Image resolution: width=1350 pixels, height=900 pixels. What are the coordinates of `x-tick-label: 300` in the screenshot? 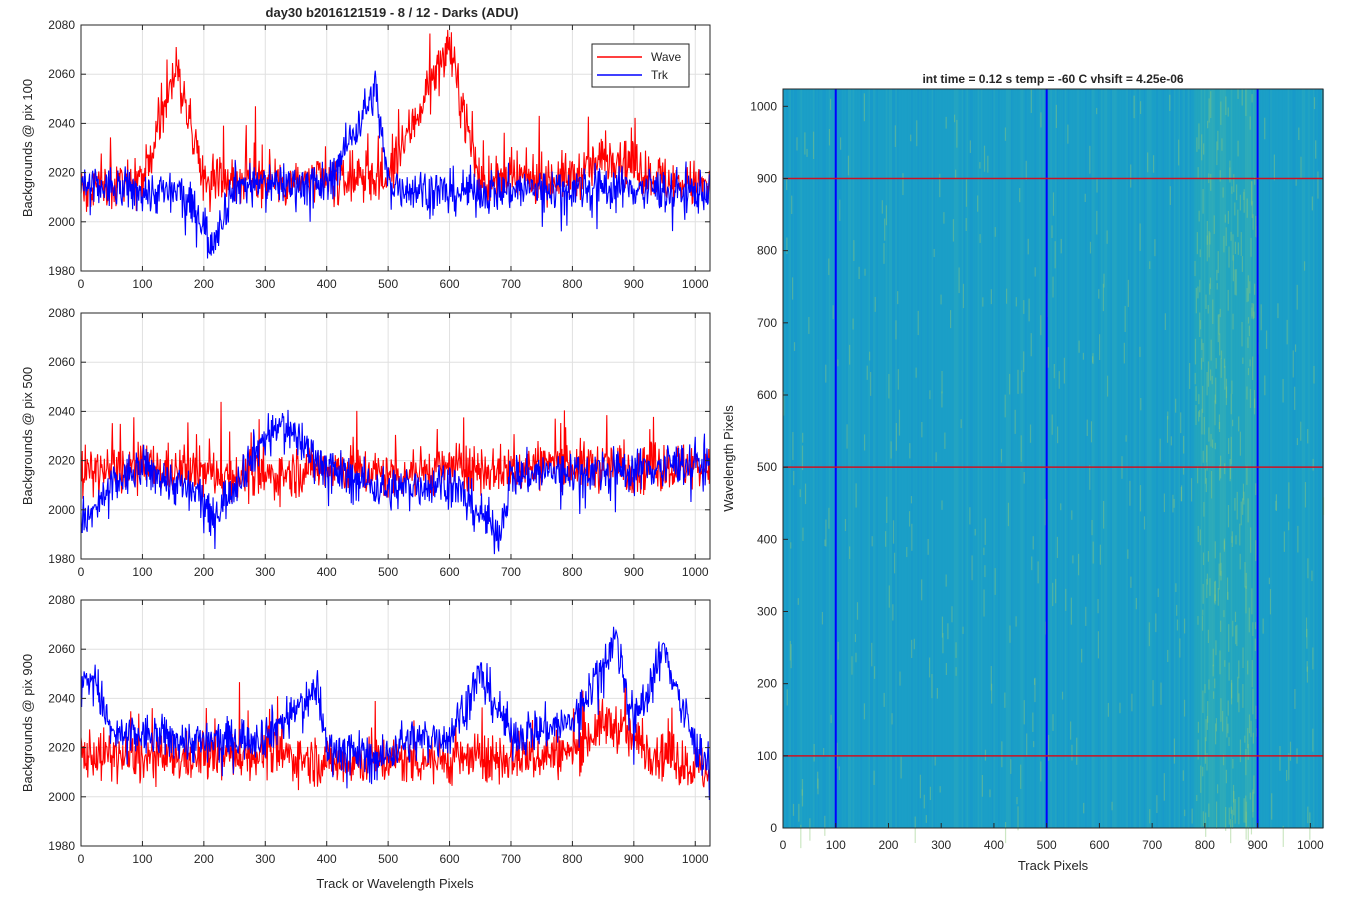 It's located at (265, 572).